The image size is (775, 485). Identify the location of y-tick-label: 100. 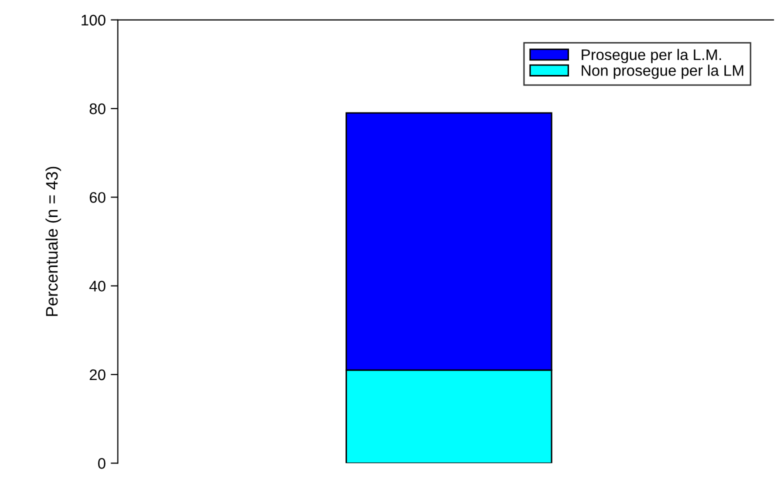
(94, 20).